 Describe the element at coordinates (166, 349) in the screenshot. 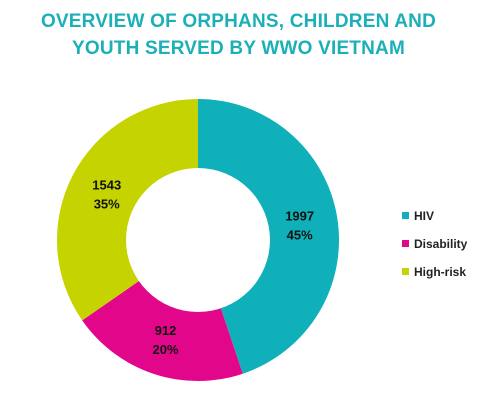

I see `slice-percent-disability: 20%` at that location.